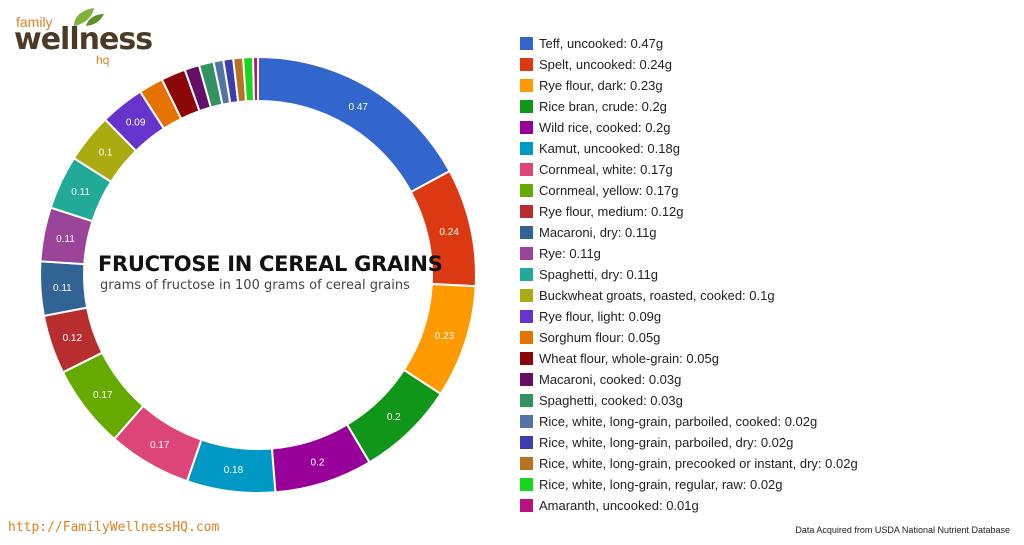 The image size is (1024, 545). I want to click on legend-item: Macaroni, cooked: 0.03g, so click(689, 379).